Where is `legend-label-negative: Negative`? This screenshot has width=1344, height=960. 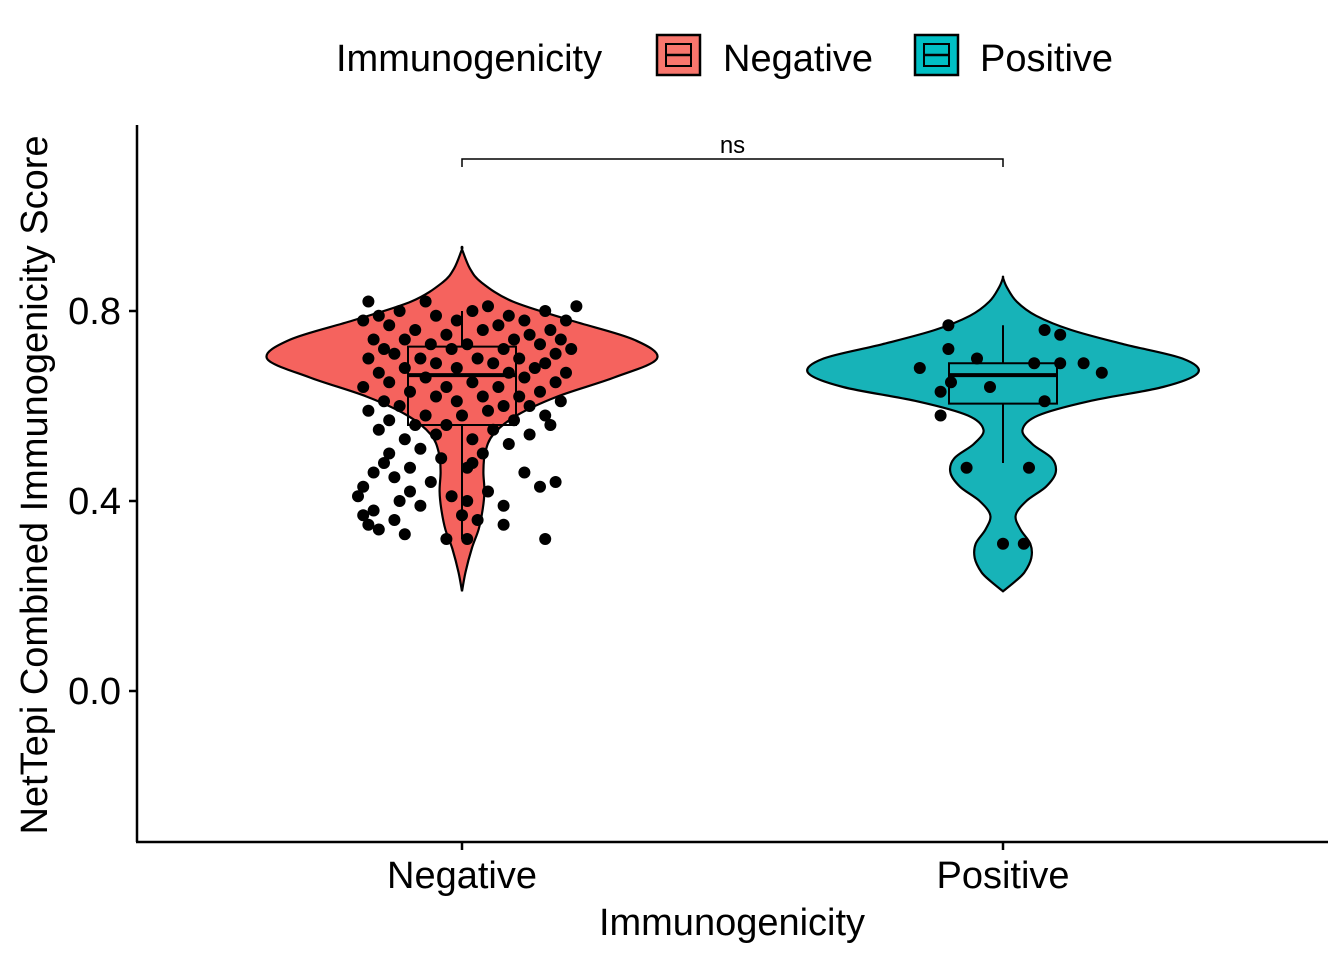 legend-label-negative: Negative is located at coordinates (798, 59).